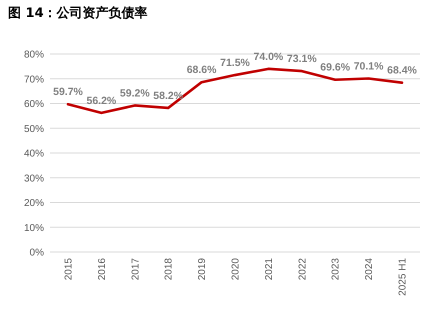 Image resolution: width=432 pixels, height=332 pixels. I want to click on y-tick-label: 70%, so click(34, 80).